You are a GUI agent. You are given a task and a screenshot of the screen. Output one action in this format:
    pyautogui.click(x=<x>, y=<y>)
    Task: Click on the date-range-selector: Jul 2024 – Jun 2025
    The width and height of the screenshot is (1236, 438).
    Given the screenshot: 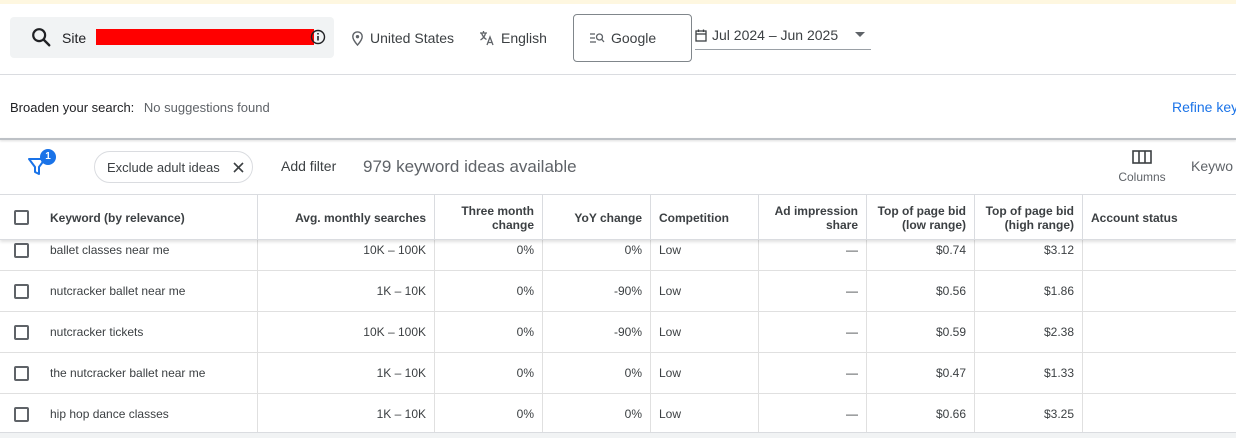 What is the action you would take?
    pyautogui.click(x=783, y=38)
    